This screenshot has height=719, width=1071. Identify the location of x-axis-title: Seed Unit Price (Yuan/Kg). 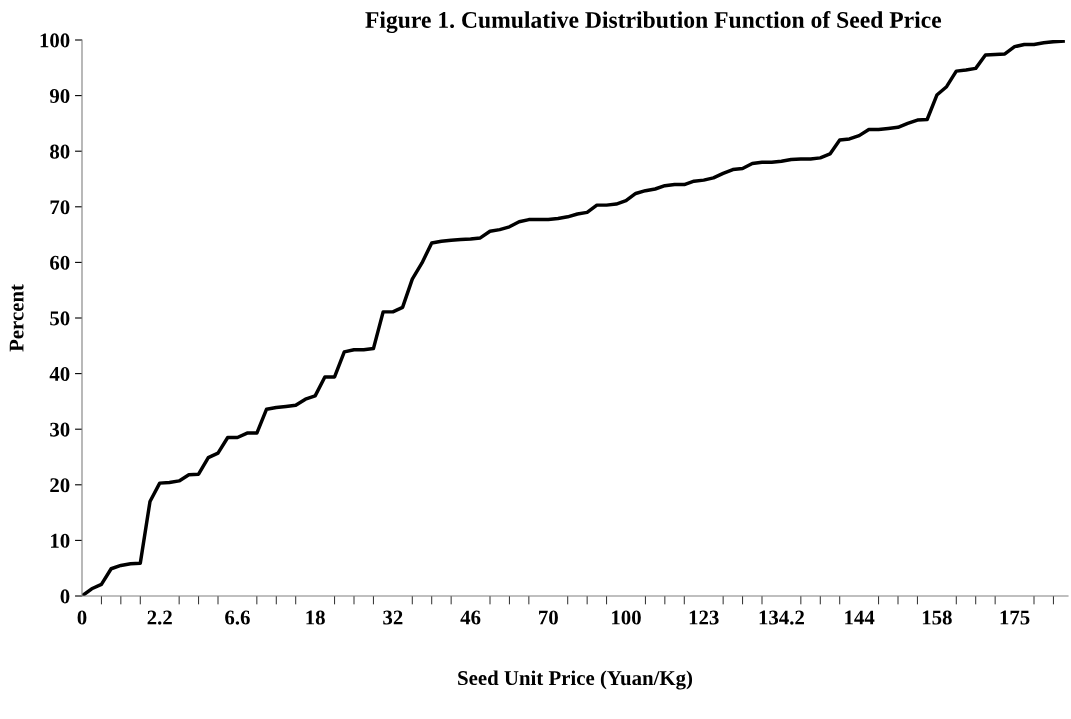
(575, 680).